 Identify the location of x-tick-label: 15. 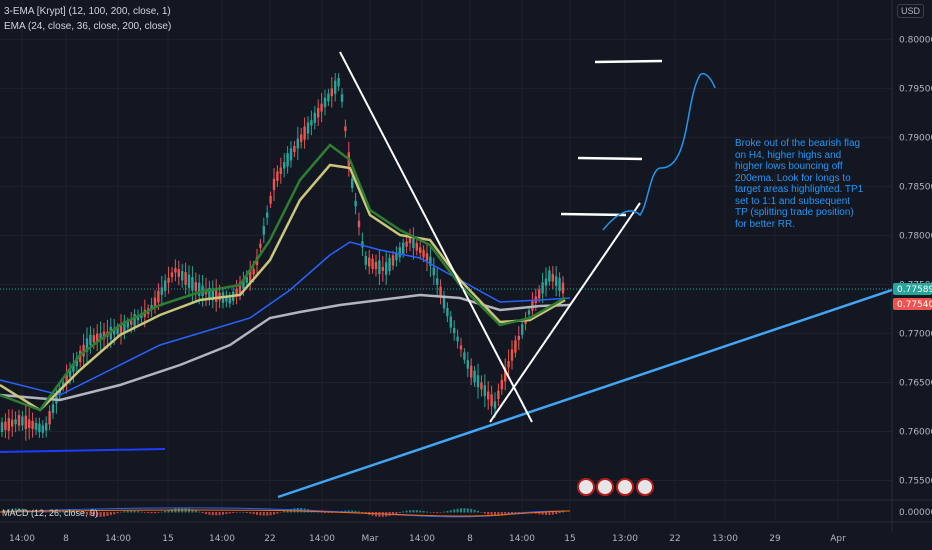
(167, 539).